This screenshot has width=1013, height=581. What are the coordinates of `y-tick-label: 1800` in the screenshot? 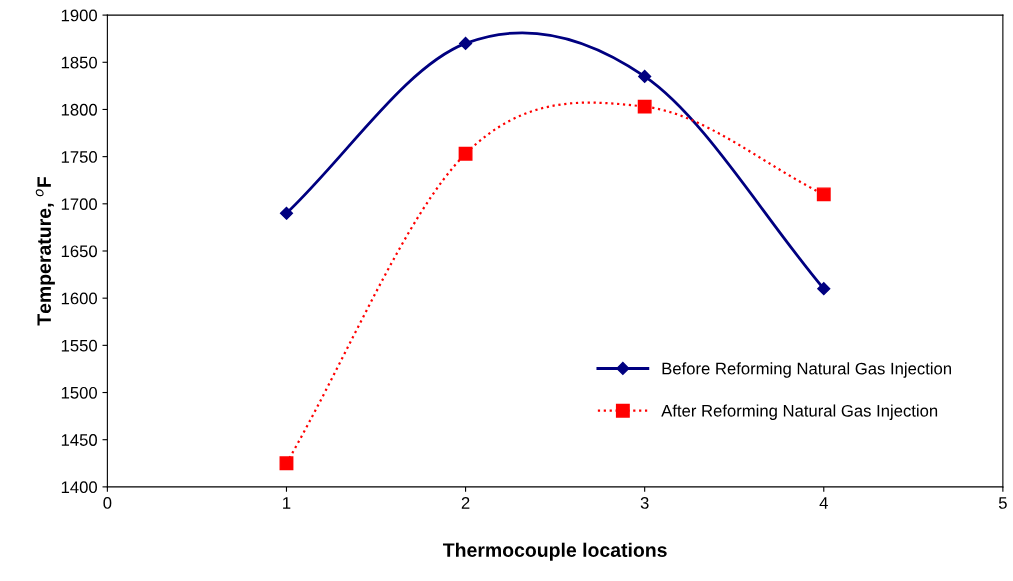 It's located at (79, 109).